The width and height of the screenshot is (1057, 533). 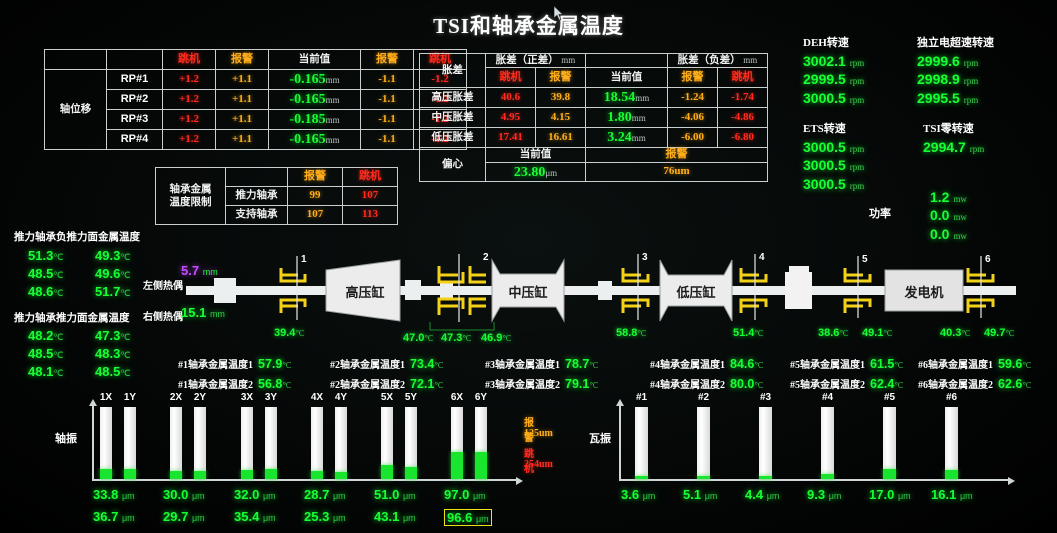 What do you see at coordinates (762, 257) in the screenshot?
I see `bearing-number-4: 4` at bounding box center [762, 257].